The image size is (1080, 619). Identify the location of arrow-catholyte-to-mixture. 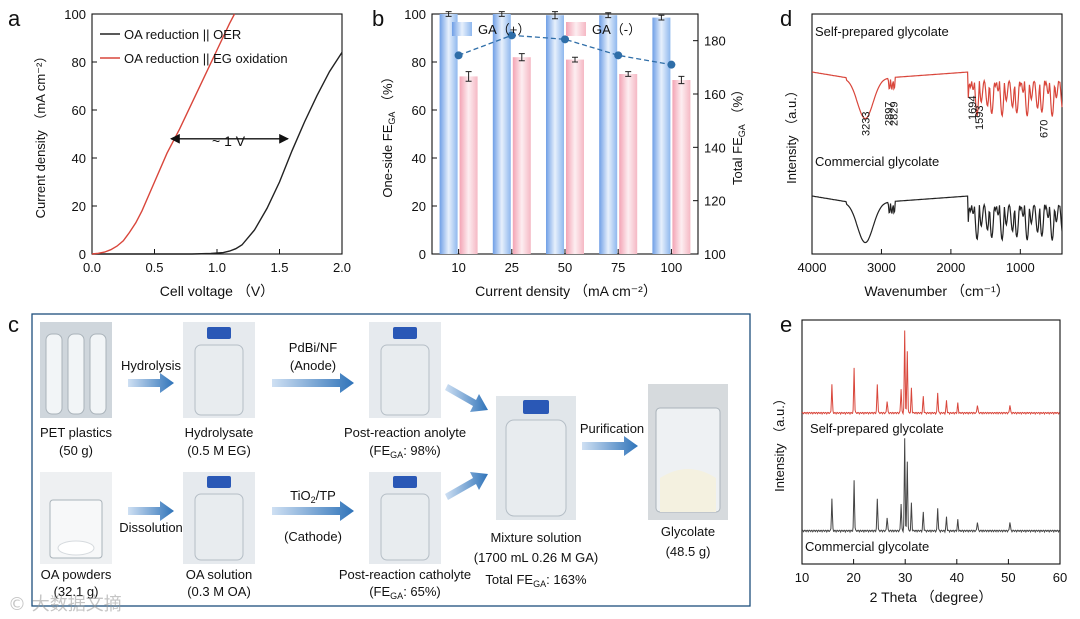
(466, 486).